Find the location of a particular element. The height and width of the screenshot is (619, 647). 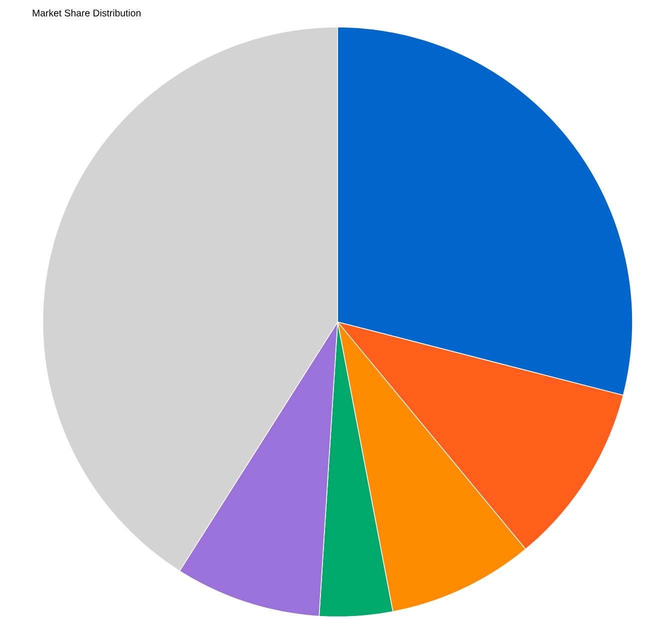

chart-title: Market Share Distribution is located at coordinates (86, 13).